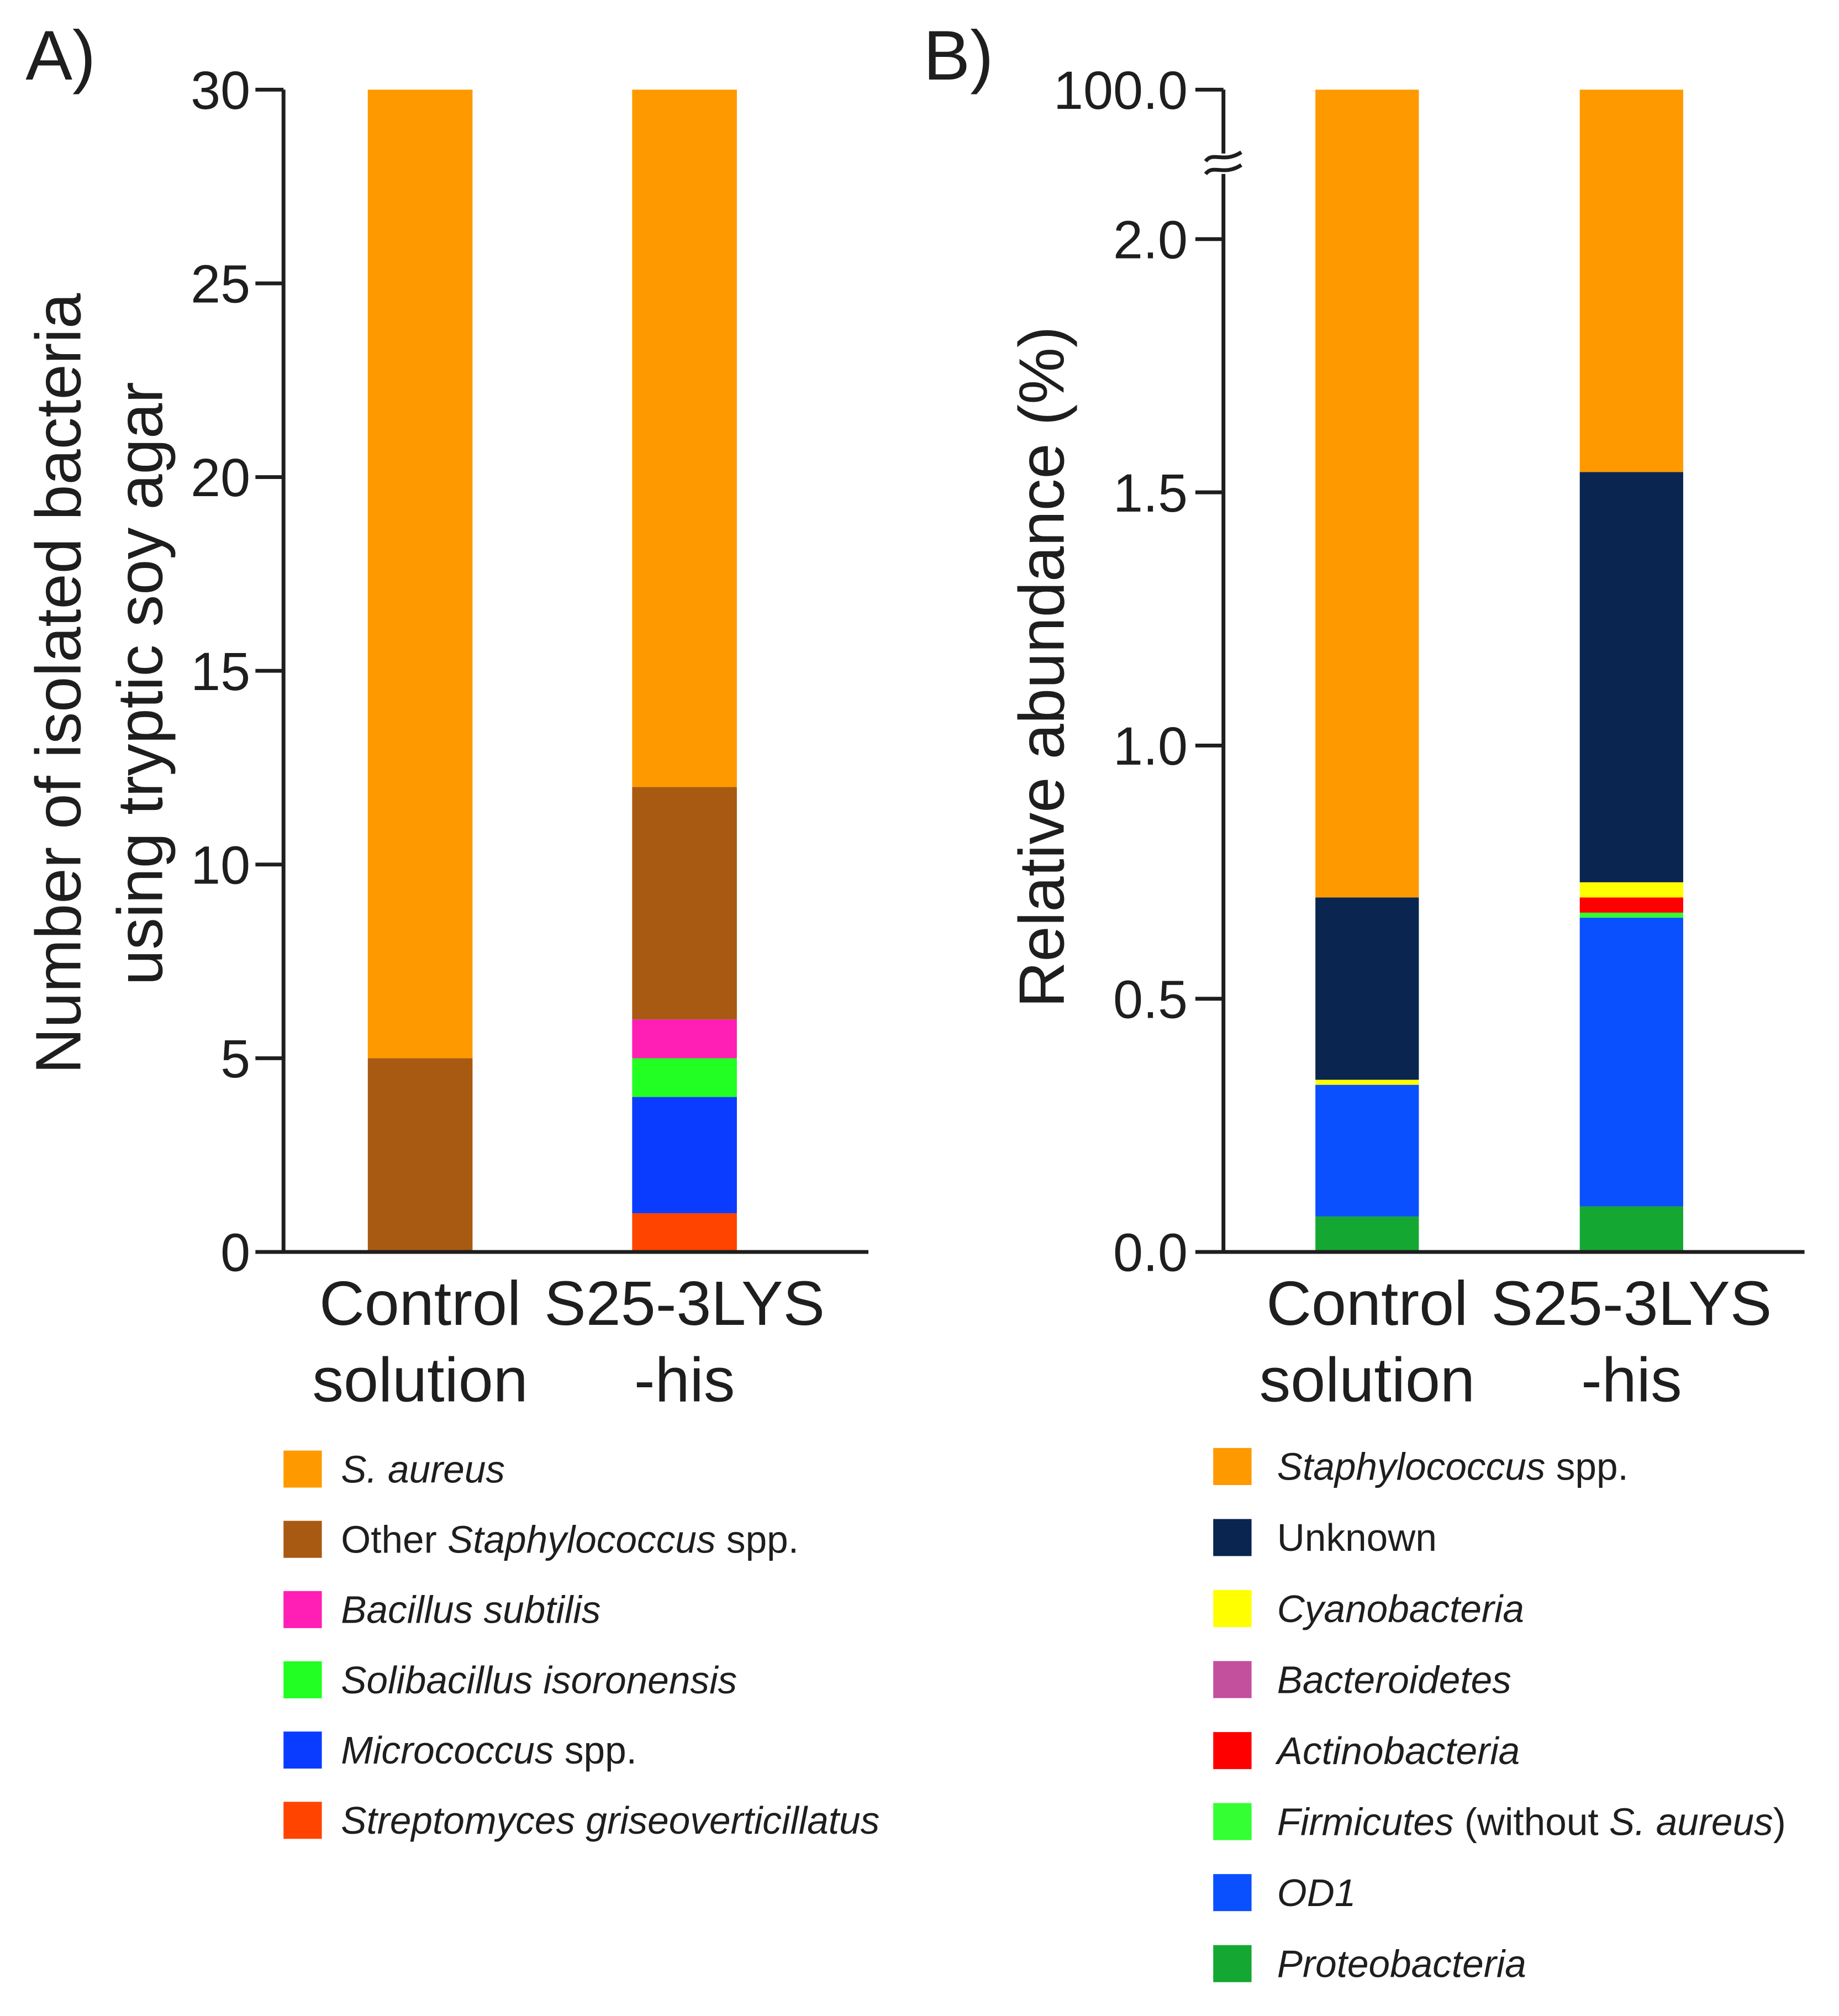 Image resolution: width=1839 pixels, height=2016 pixels. I want to click on legend-label: Proteobacteria, so click(1401, 1963).